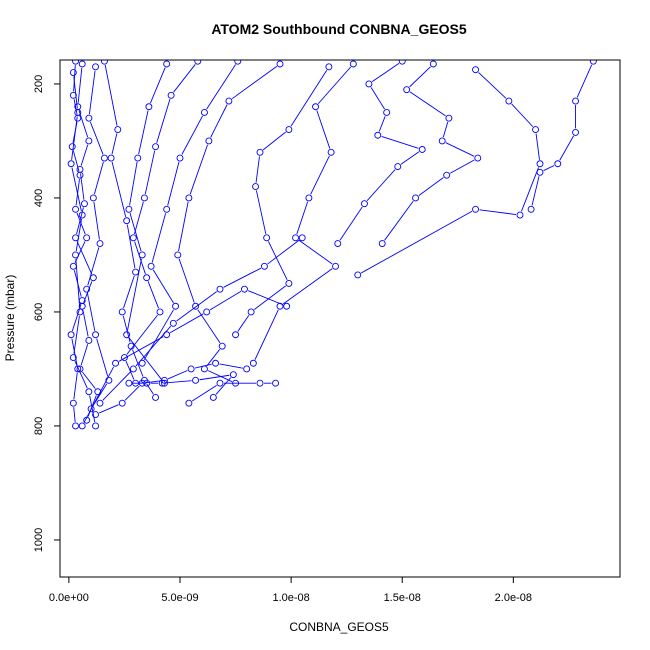 This screenshot has width=650, height=650. Describe the element at coordinates (39, 84) in the screenshot. I see `y-tick-label: 200` at that location.